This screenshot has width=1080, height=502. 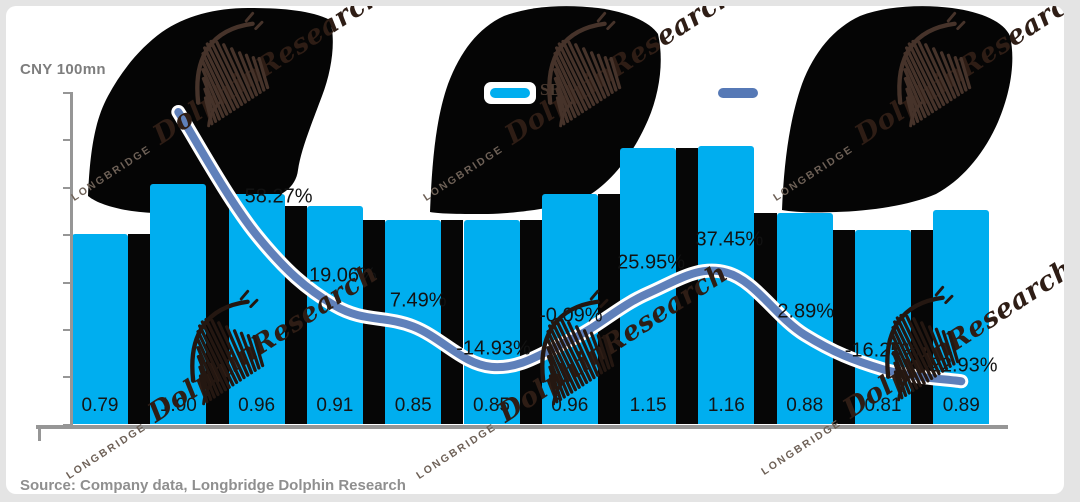 I want to click on bar-value-label: 1.16, so click(x=726, y=405).